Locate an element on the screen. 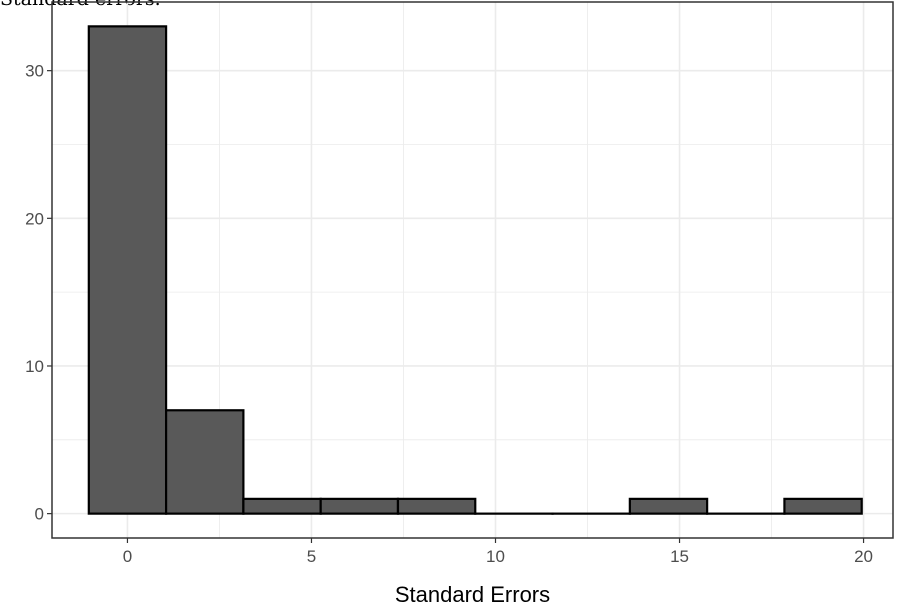 The height and width of the screenshot is (611, 907). x-tick-label-0: 0 is located at coordinates (127, 556).